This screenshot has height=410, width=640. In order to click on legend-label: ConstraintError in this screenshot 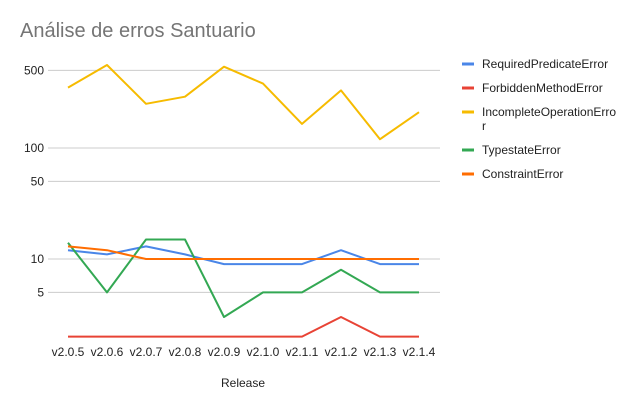, I will do `click(522, 174)`.